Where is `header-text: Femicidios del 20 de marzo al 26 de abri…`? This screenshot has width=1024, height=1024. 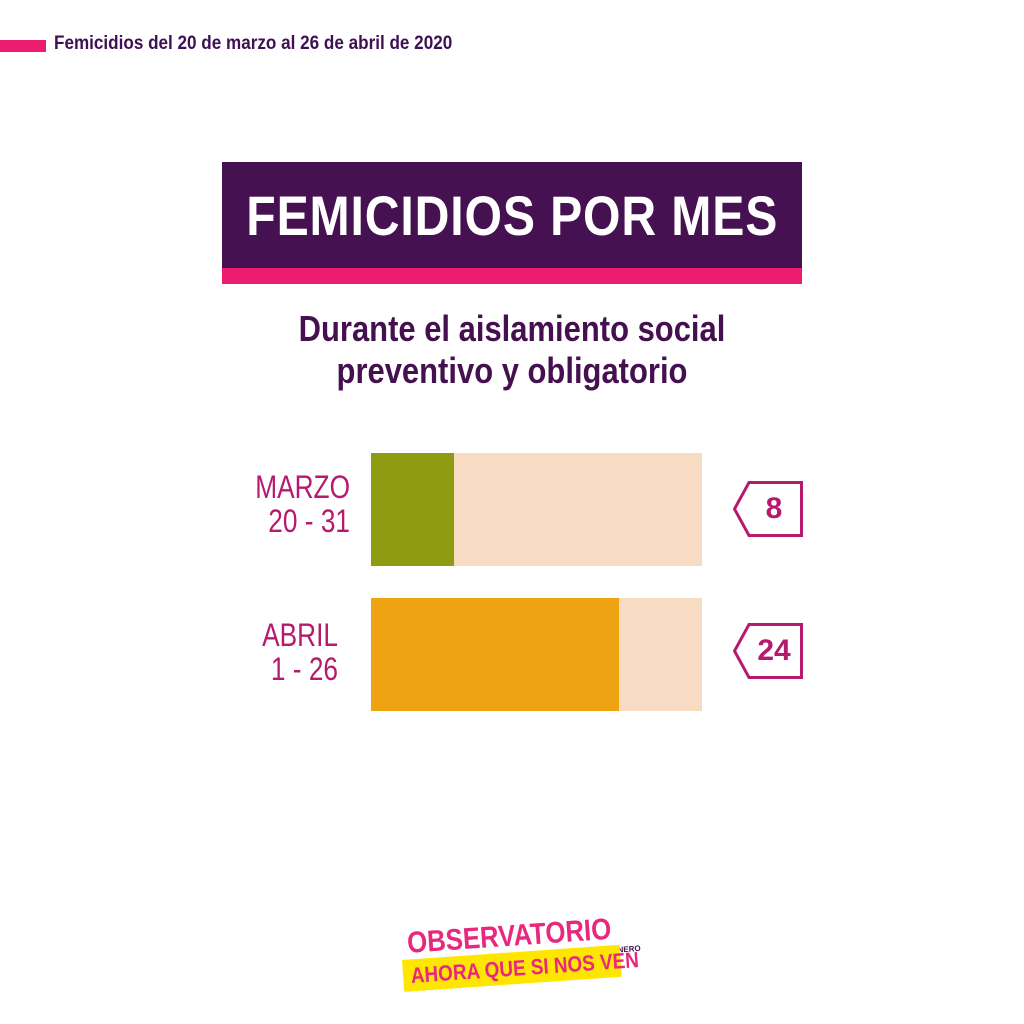 header-text: Femicidios del 20 de marzo al 26 de abri… is located at coordinates (253, 43).